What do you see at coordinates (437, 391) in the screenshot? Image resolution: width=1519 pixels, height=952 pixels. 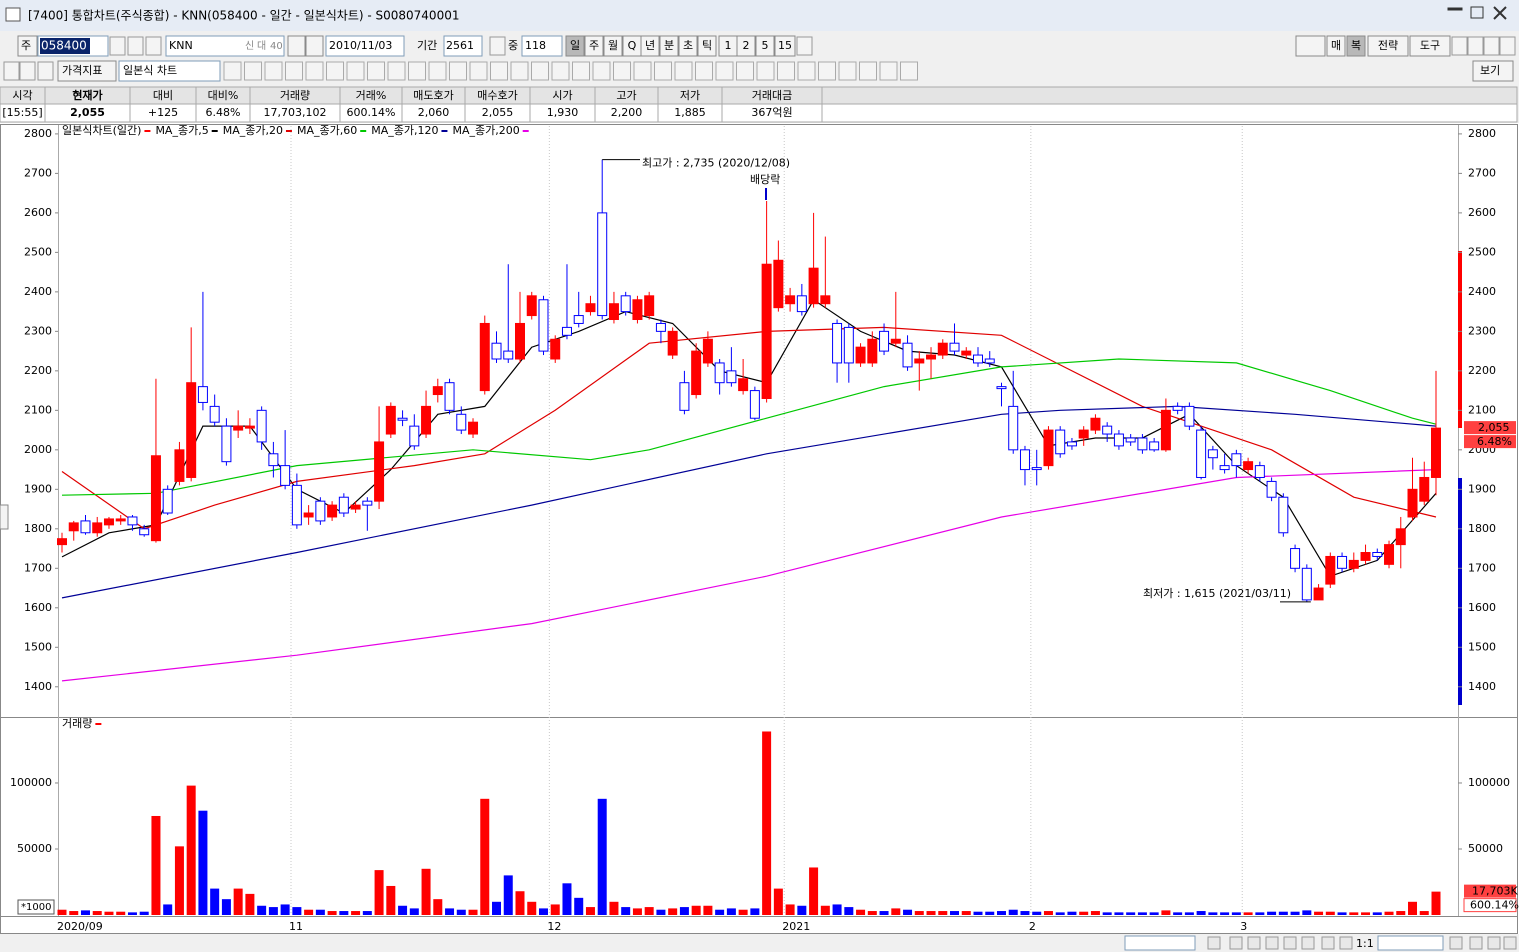 I see `candle-body` at bounding box center [437, 391].